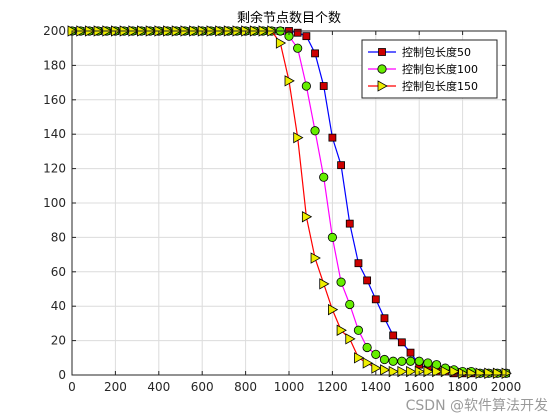  I want to click on legend-item: 控制包长度50, so click(419, 52).